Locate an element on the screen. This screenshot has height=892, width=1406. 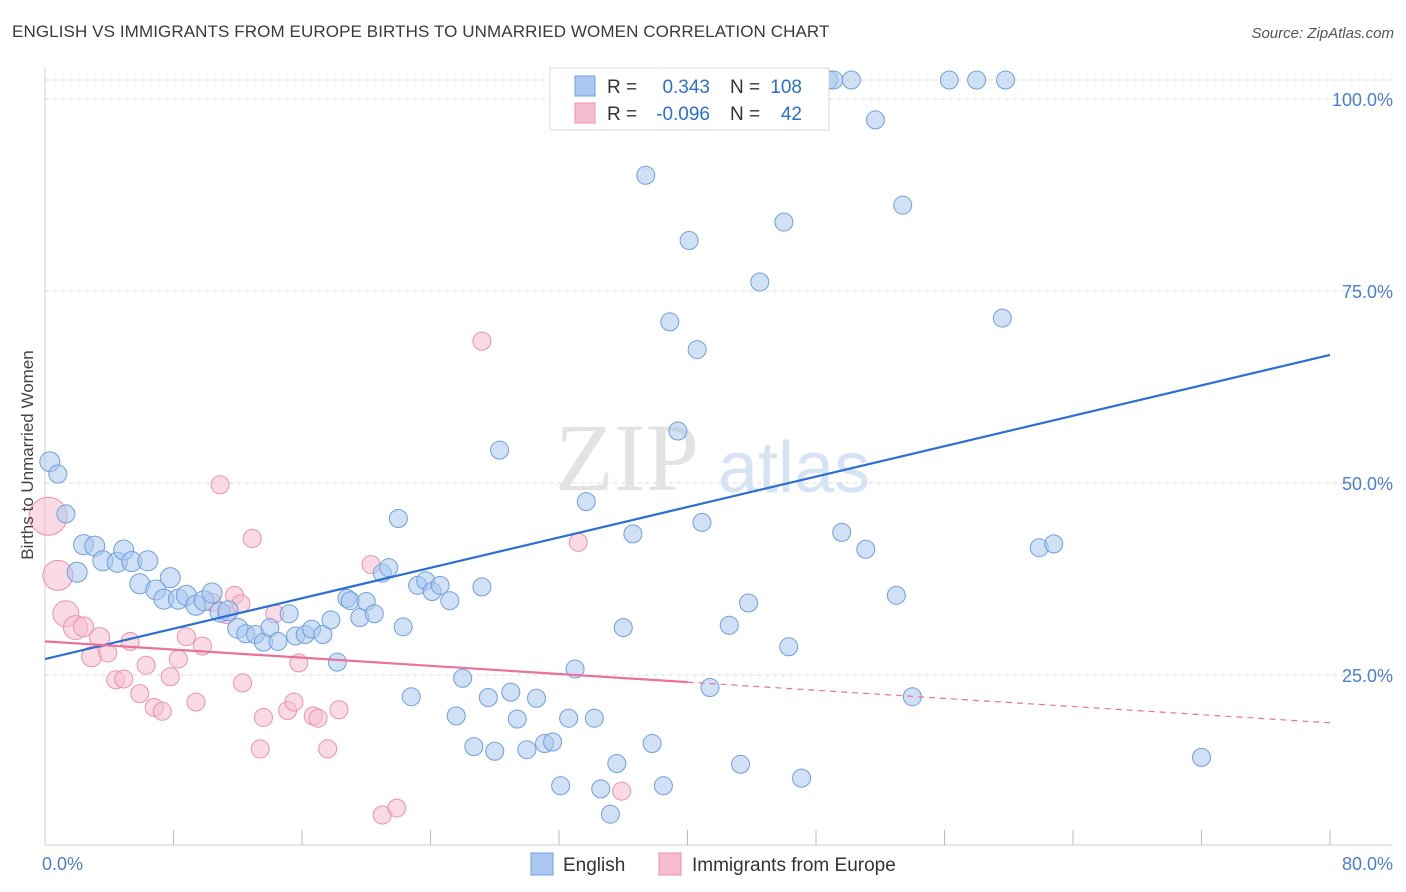
y-axis-label: Births to Unmarried Women is located at coordinates (27, 454).